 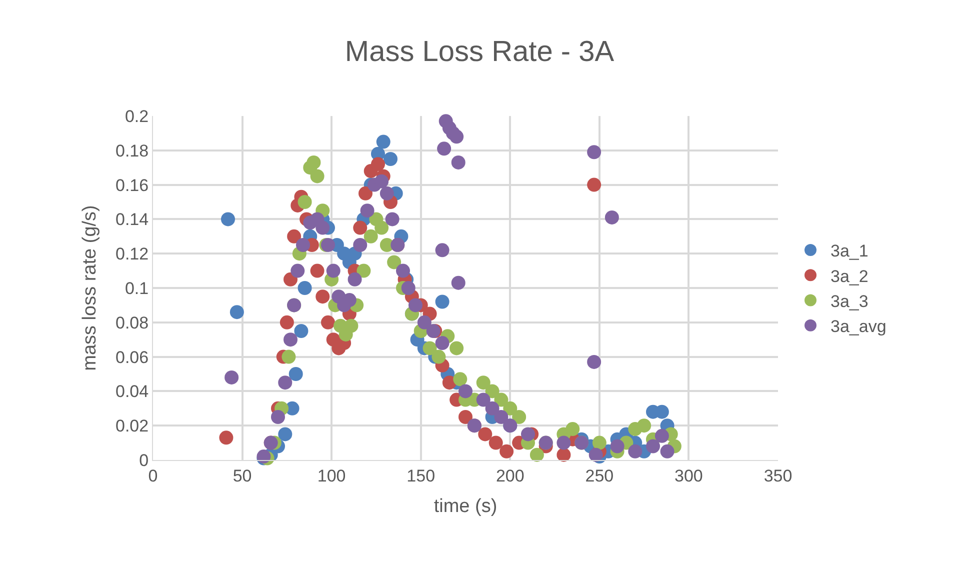 What do you see at coordinates (144, 460) in the screenshot?
I see `y-tick-label: 0` at bounding box center [144, 460].